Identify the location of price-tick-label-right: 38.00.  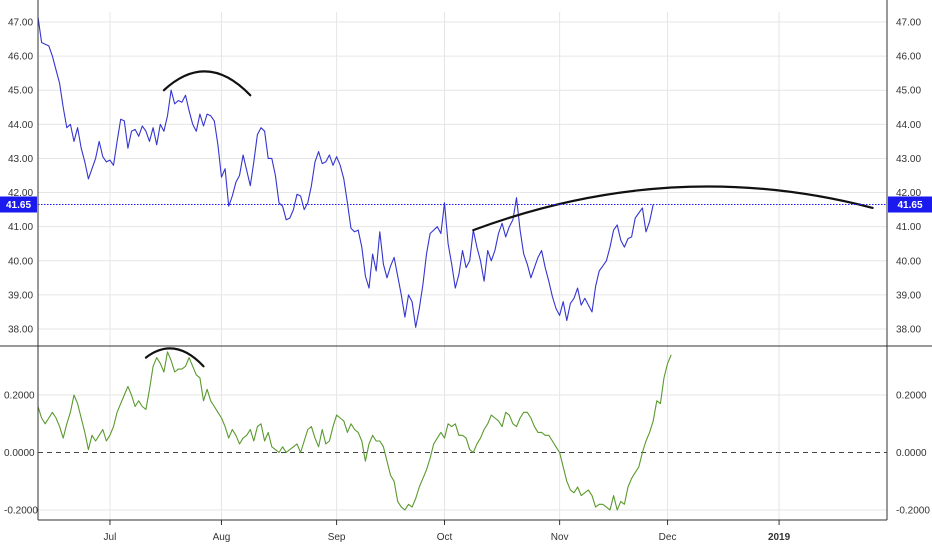
(908, 330).